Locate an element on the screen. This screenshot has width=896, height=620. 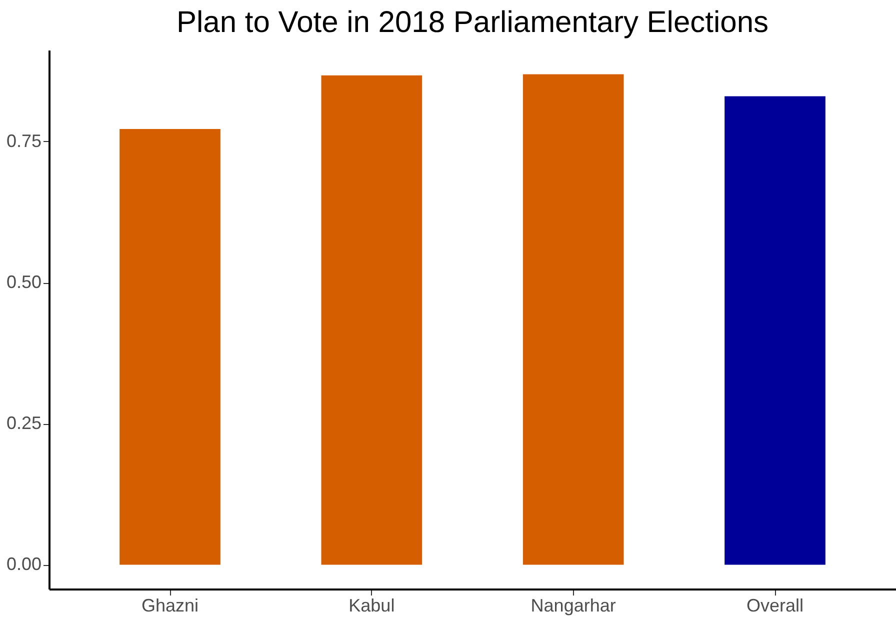
x-tick-label: Nangarhar is located at coordinates (573, 606).